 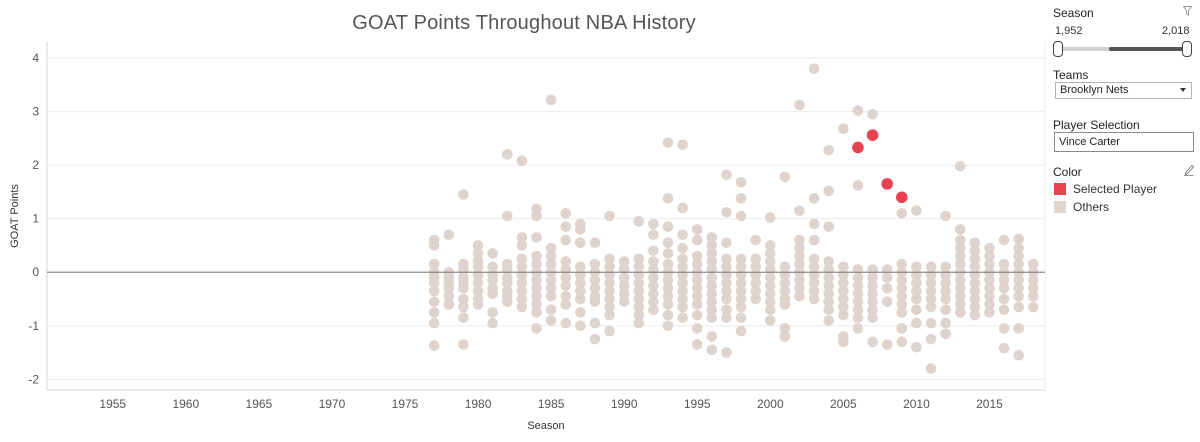 I want to click on player-selection-input: Vince Carter, so click(x=1124, y=142).